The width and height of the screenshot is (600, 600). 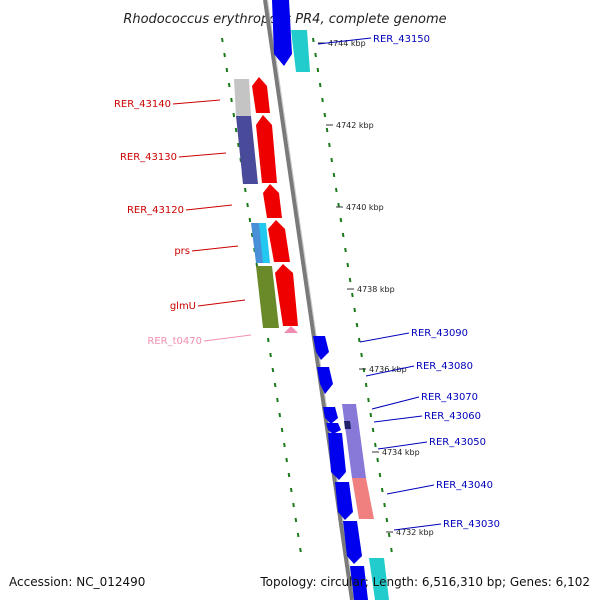 What do you see at coordinates (471, 524) in the screenshot?
I see `gene-label-right: RER_43030` at bounding box center [471, 524].